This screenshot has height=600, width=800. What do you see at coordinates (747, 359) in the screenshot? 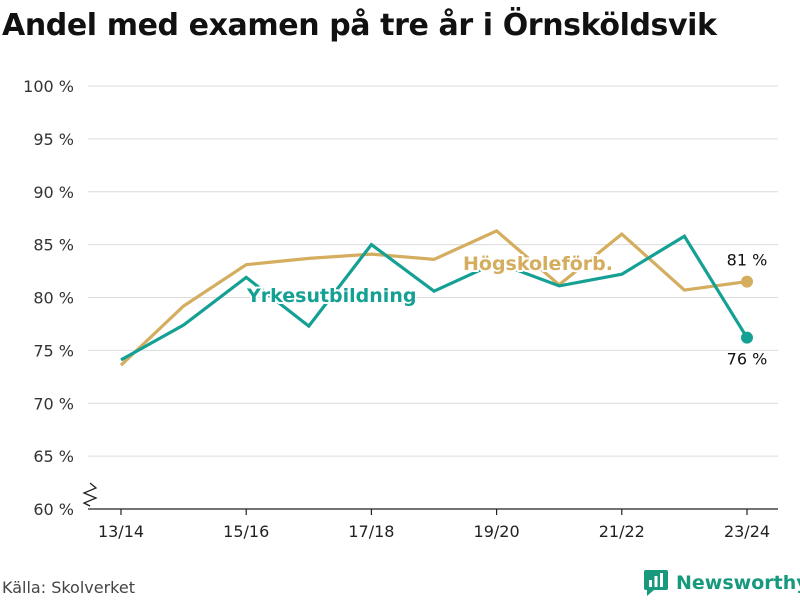
I see `data-label: 76 %` at bounding box center [747, 359].